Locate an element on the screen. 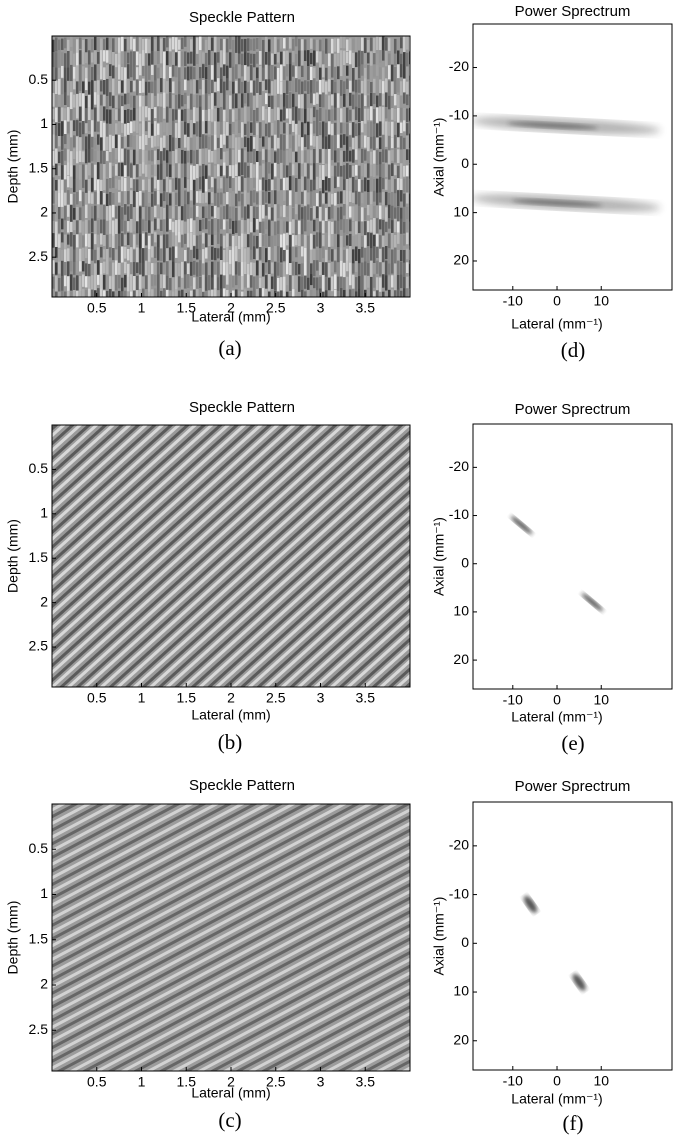 Image resolution: width=673 pixels, height=1147 pixels. y-tick-label: 0.5 is located at coordinates (39, 848).